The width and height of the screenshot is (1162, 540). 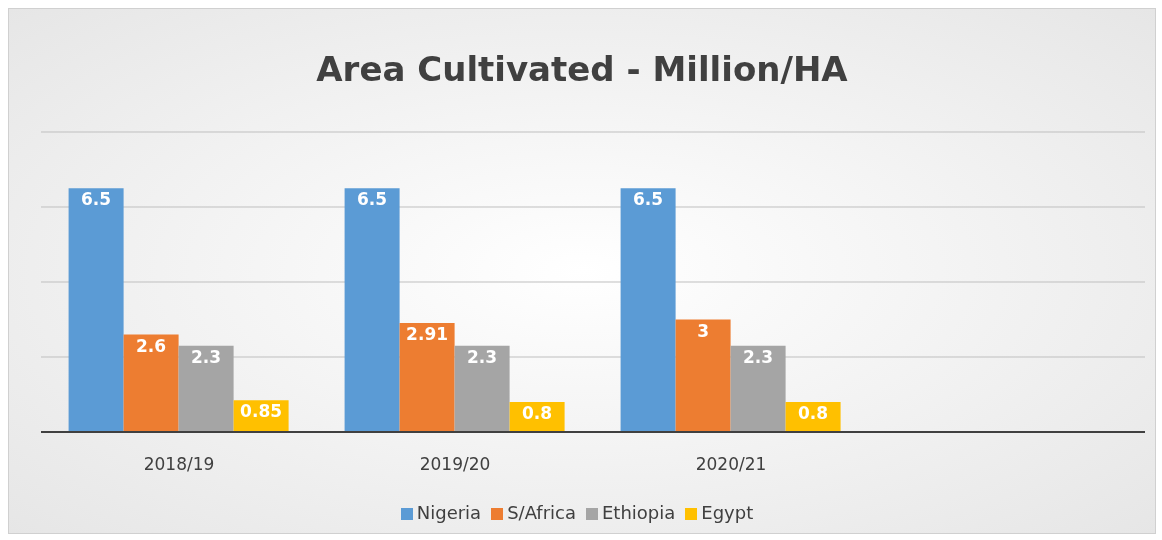 What do you see at coordinates (151, 345) in the screenshot?
I see `data-label: 2.6` at bounding box center [151, 345].